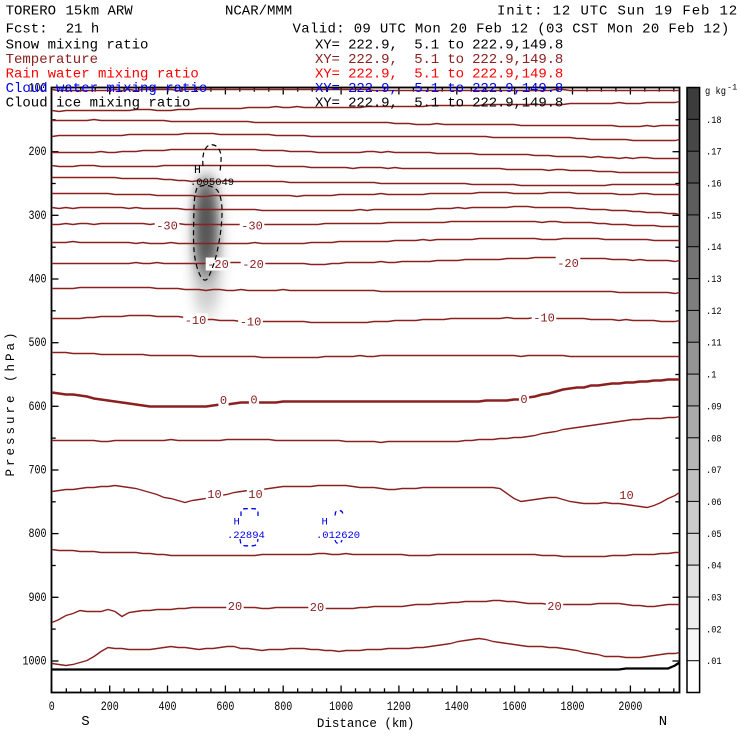 This screenshot has height=740, width=740. Describe the element at coordinates (107, 89) in the screenshot. I see `svg-text: Cloud water mixing ratio` at that location.